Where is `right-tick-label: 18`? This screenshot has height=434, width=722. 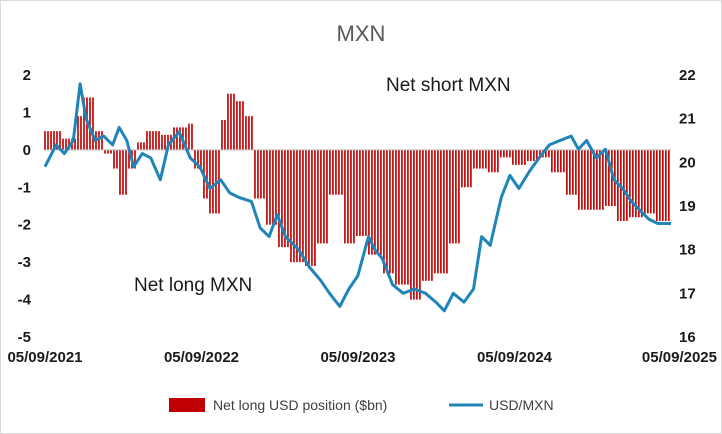
right-tick-label: 18 is located at coordinates (687, 250).